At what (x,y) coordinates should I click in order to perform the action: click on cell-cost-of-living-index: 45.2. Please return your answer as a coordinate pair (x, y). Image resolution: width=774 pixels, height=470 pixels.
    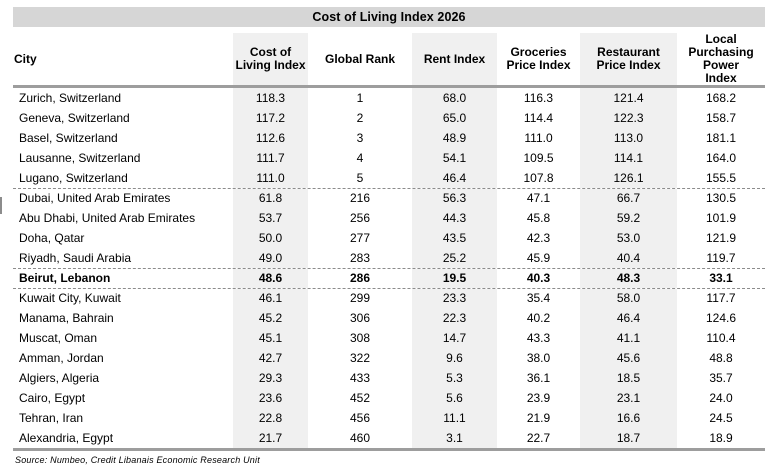
    Looking at the image, I should click on (270, 318).